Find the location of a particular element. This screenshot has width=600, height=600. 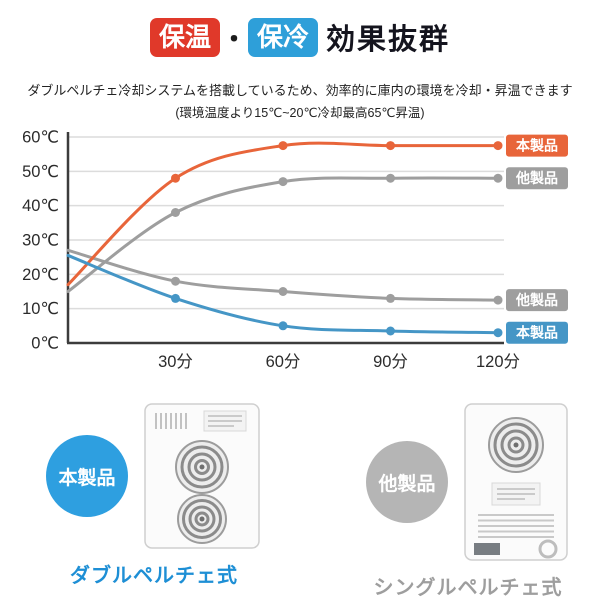

product-theirs-back-image is located at coordinates (516, 482).